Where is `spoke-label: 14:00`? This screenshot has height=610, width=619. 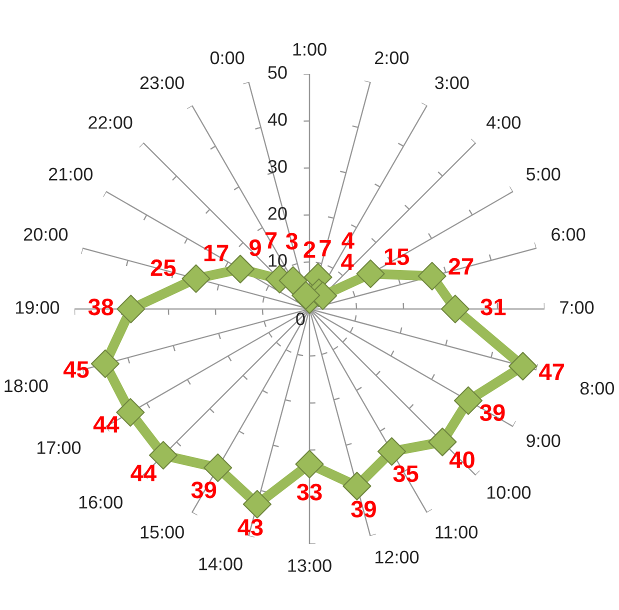 spoke-label: 14:00 is located at coordinates (220, 564).